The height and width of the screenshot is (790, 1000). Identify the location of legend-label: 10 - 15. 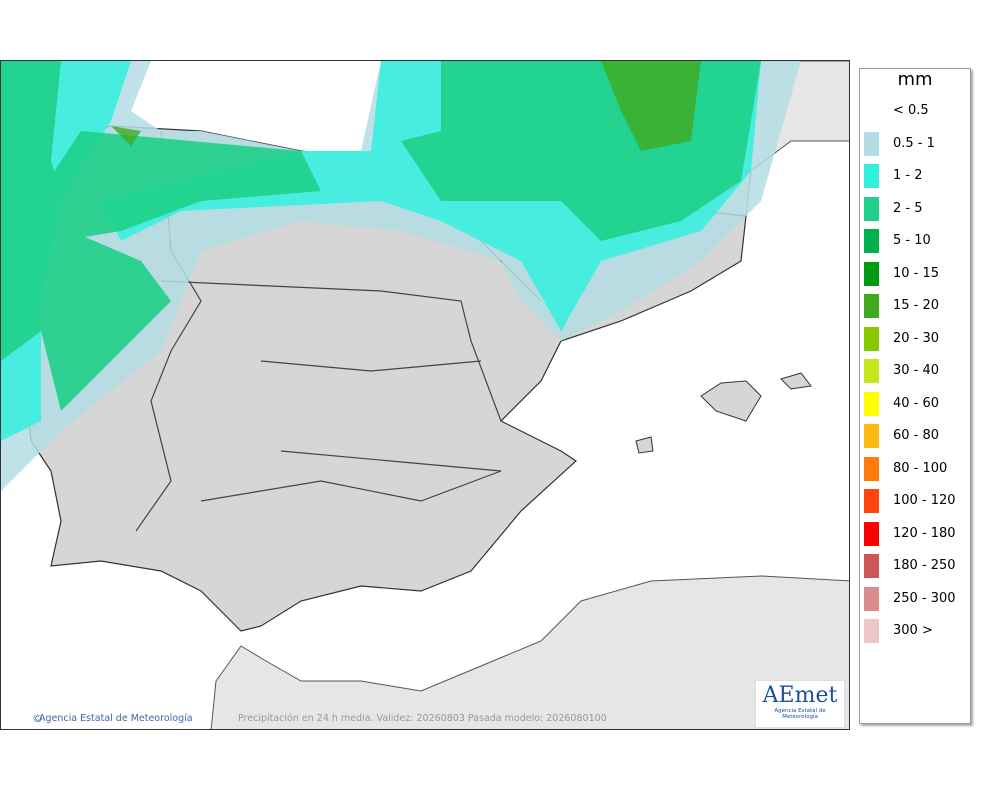
(916, 273).